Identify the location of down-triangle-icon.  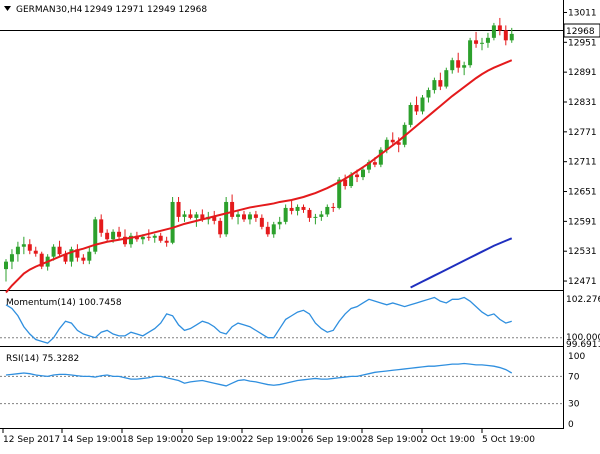
(7, 8).